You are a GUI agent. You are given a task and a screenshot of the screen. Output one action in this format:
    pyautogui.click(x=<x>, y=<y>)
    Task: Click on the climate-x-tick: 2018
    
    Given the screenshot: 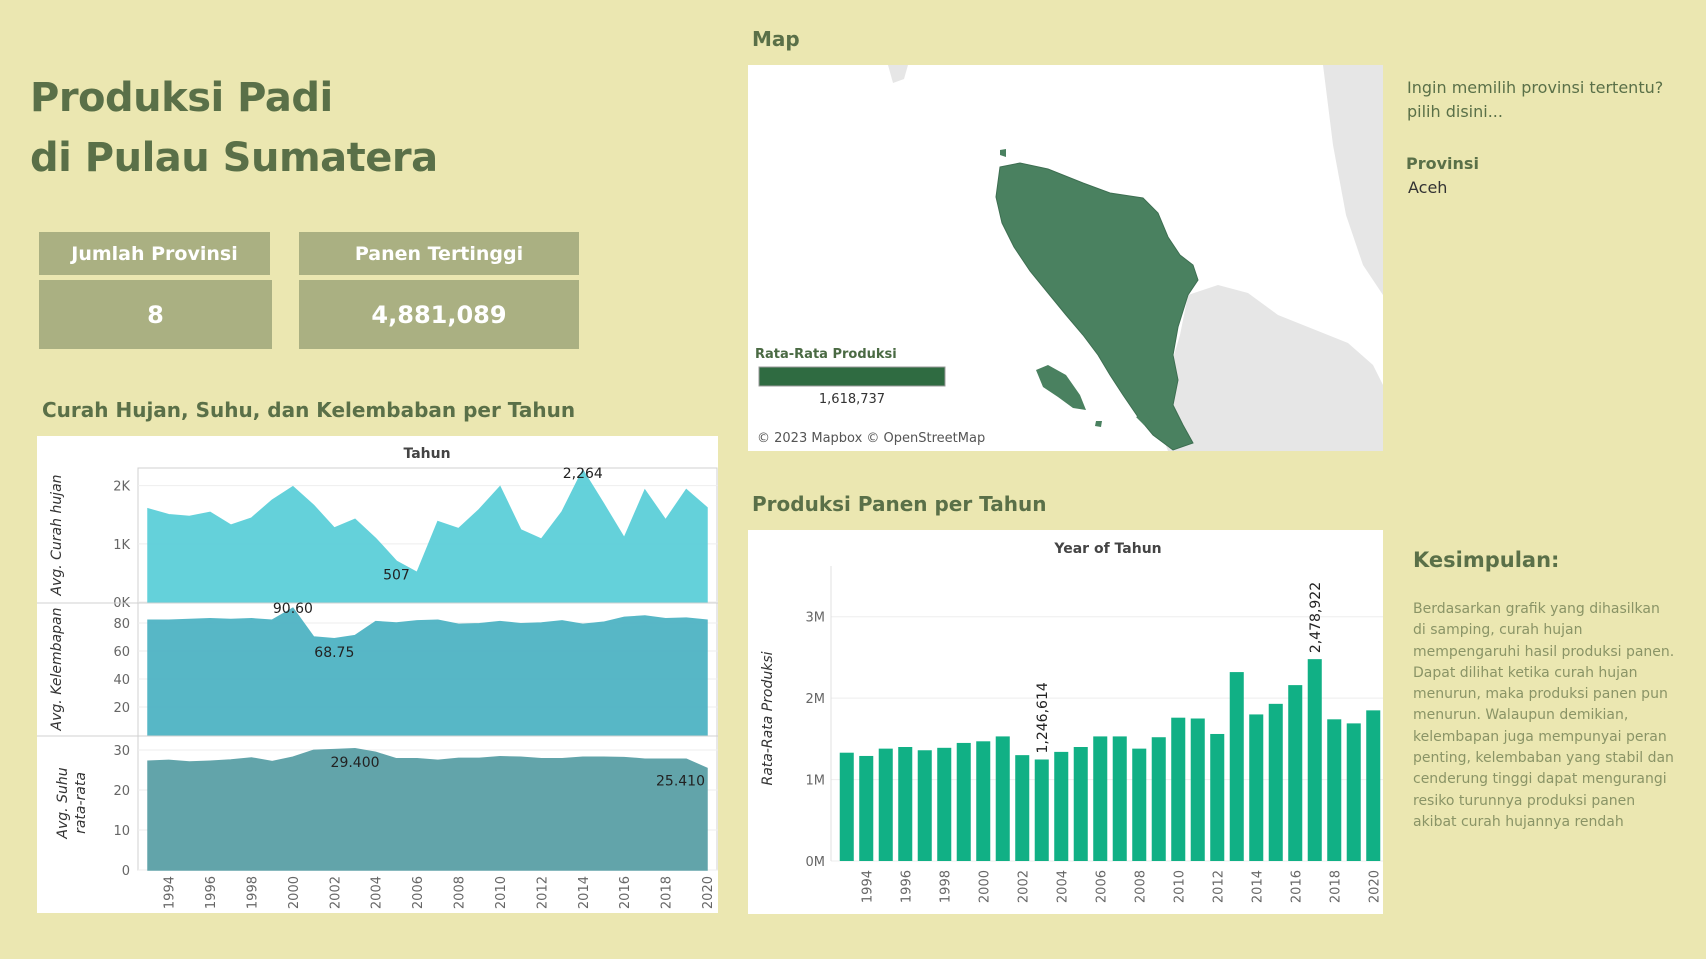 What is the action you would take?
    pyautogui.click(x=667, y=892)
    